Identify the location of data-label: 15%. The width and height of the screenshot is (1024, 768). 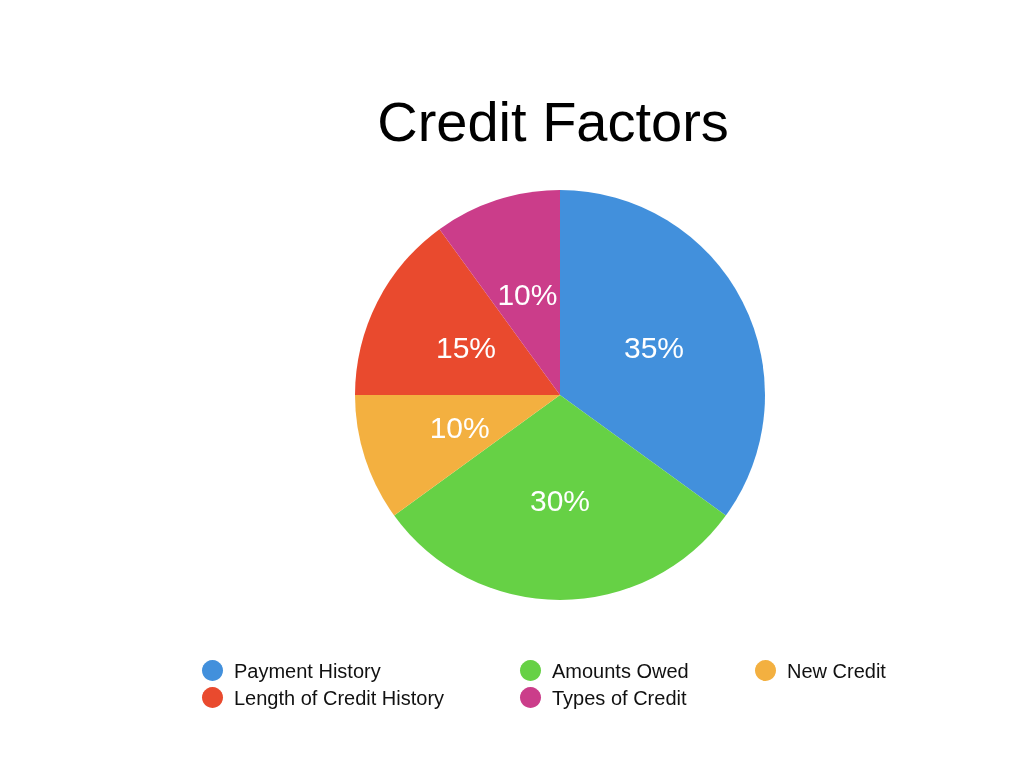
(466, 347).